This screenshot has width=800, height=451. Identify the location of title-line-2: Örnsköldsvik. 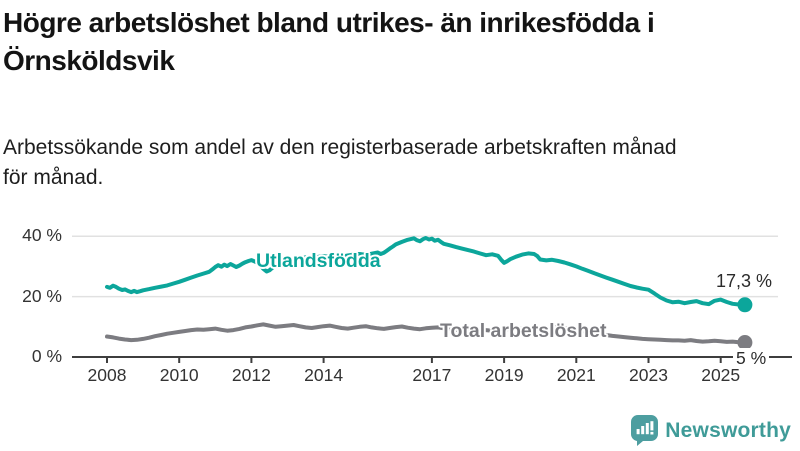
(89, 60).